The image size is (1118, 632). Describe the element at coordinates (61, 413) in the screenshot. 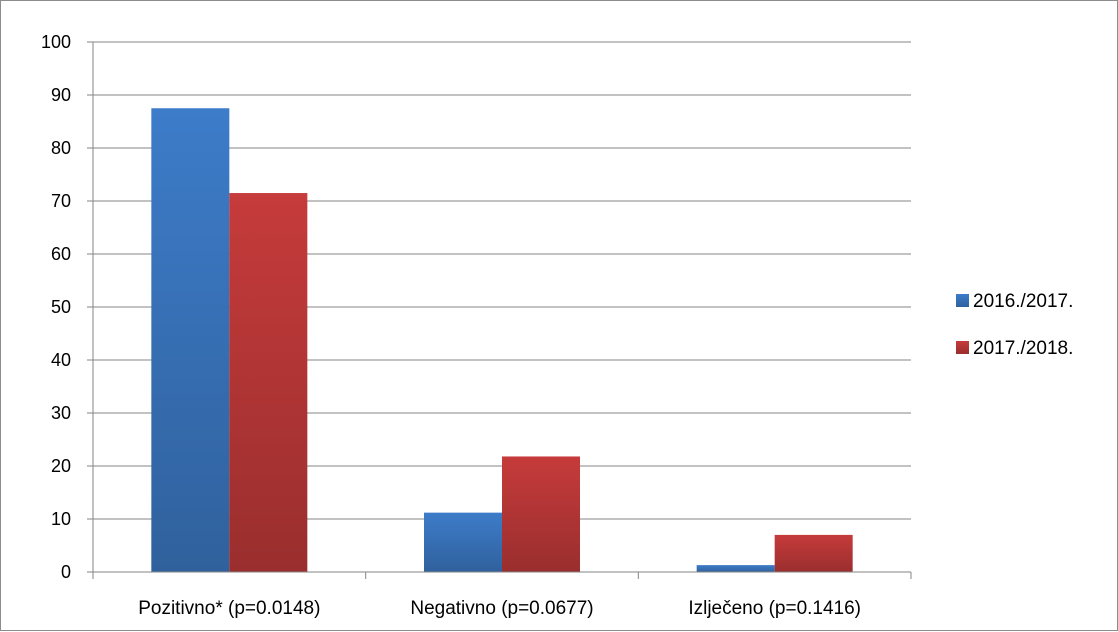

I see `y-tick-label: 30` at that location.